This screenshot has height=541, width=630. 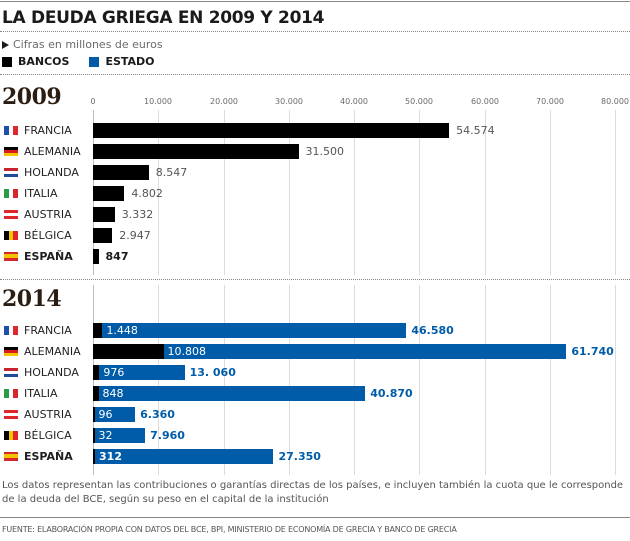 What do you see at coordinates (32, 97) in the screenshot?
I see `year-heading-2009: 2009` at bounding box center [32, 97].